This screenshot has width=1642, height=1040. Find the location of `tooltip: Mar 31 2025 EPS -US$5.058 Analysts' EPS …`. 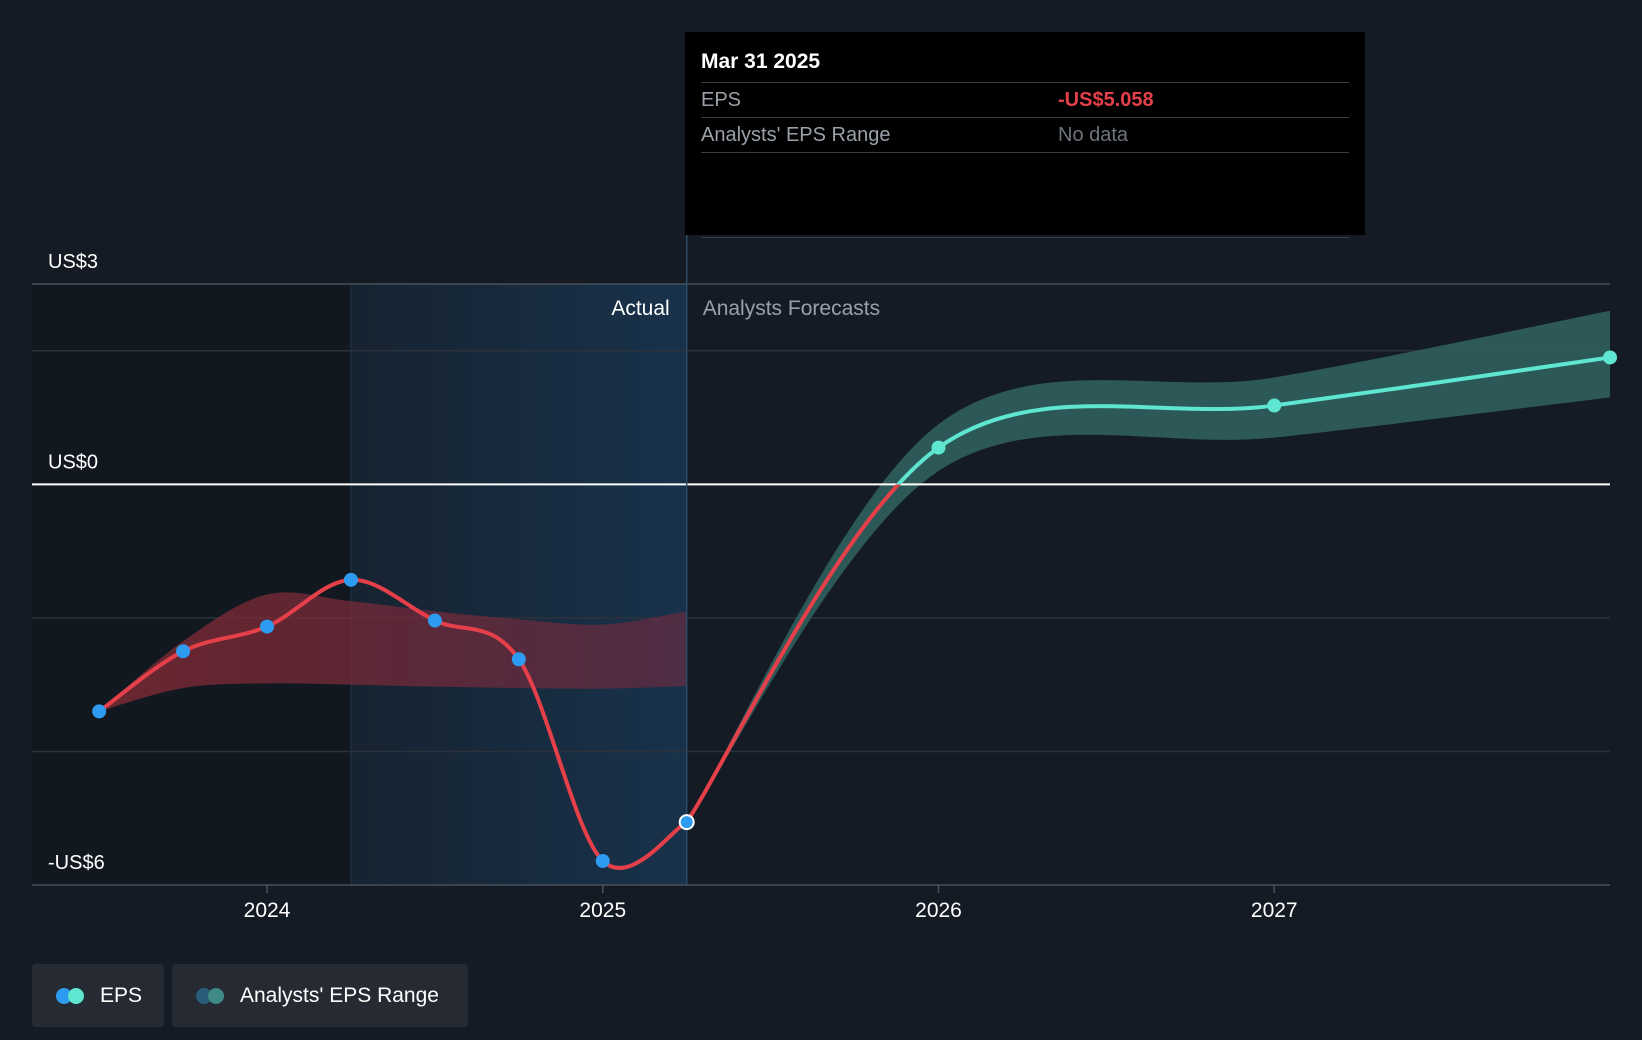

tooltip: Mar 31 2025 EPS -US$5.058 Analysts' EPS … is located at coordinates (1025, 135).